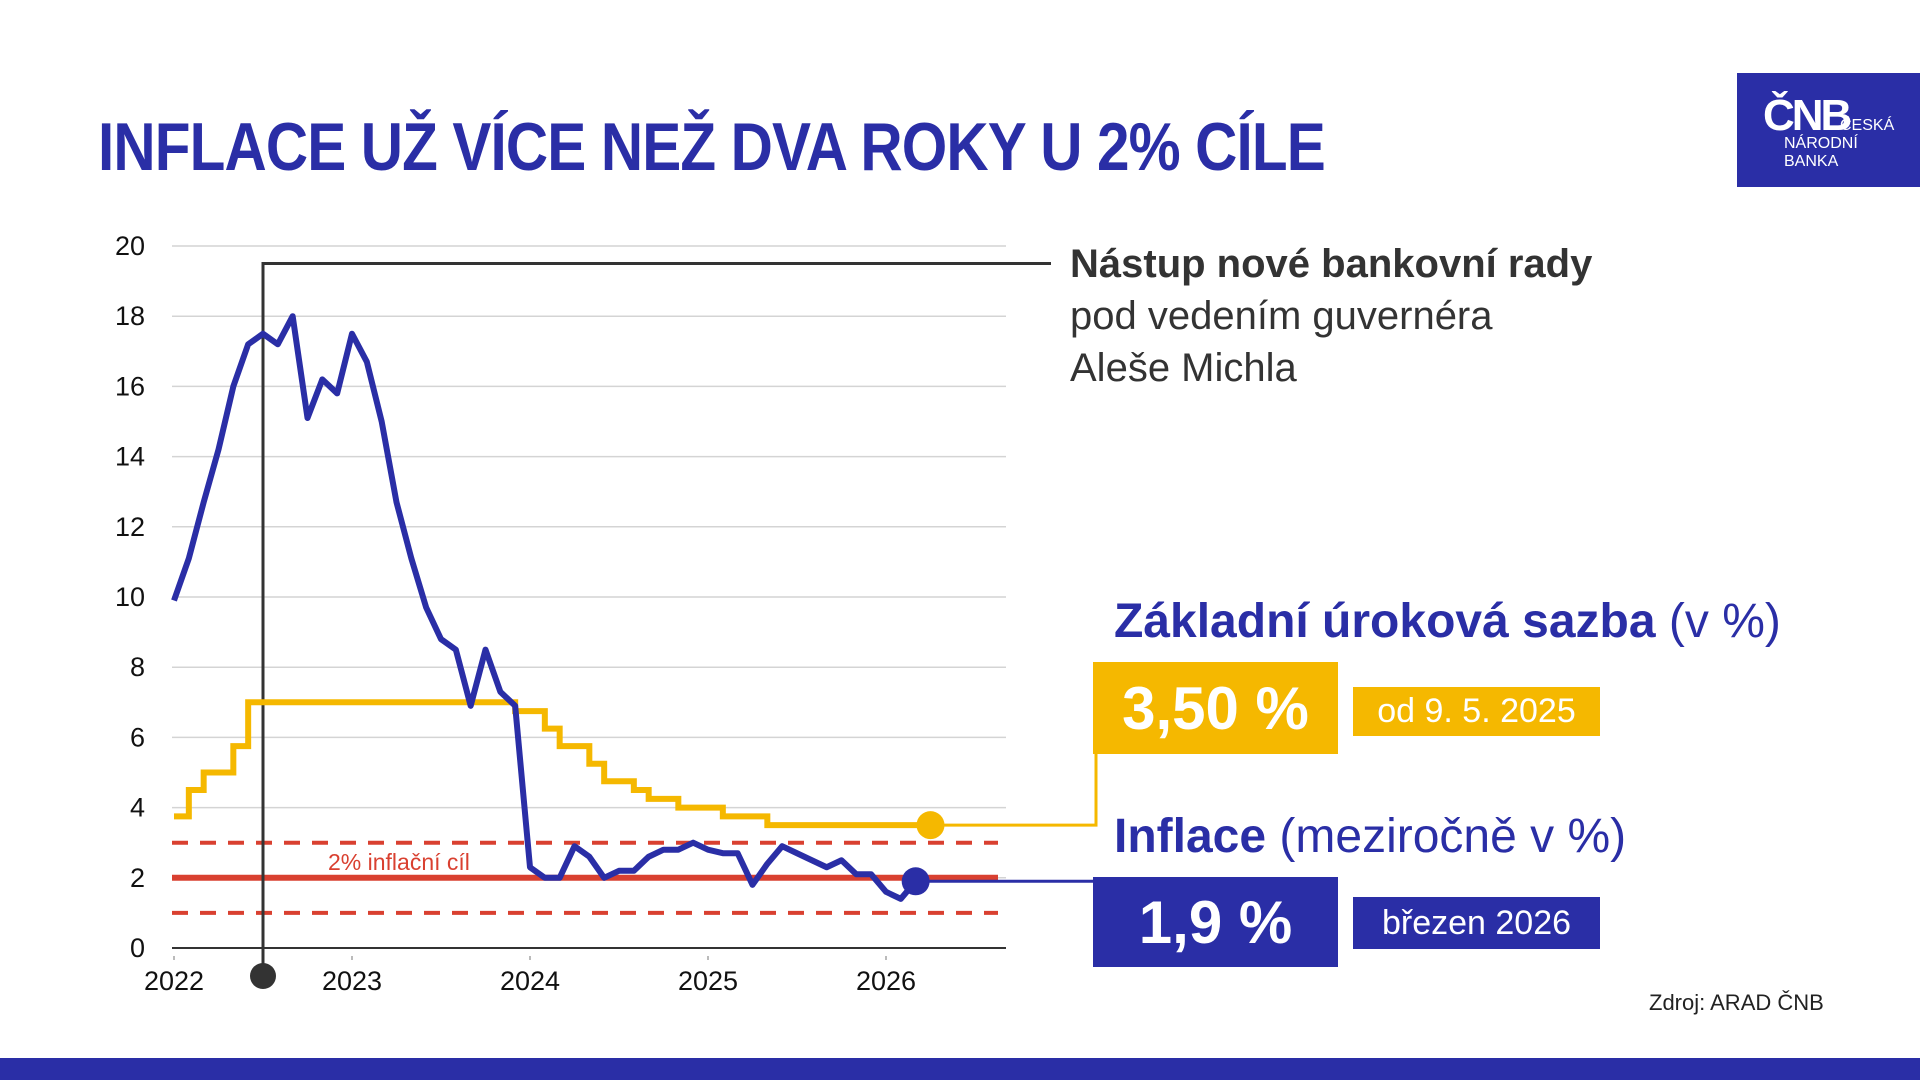 This screenshot has height=1080, width=1920. What do you see at coordinates (399, 862) in the screenshot?
I see `target-label: 2% inflační cíl` at bounding box center [399, 862].